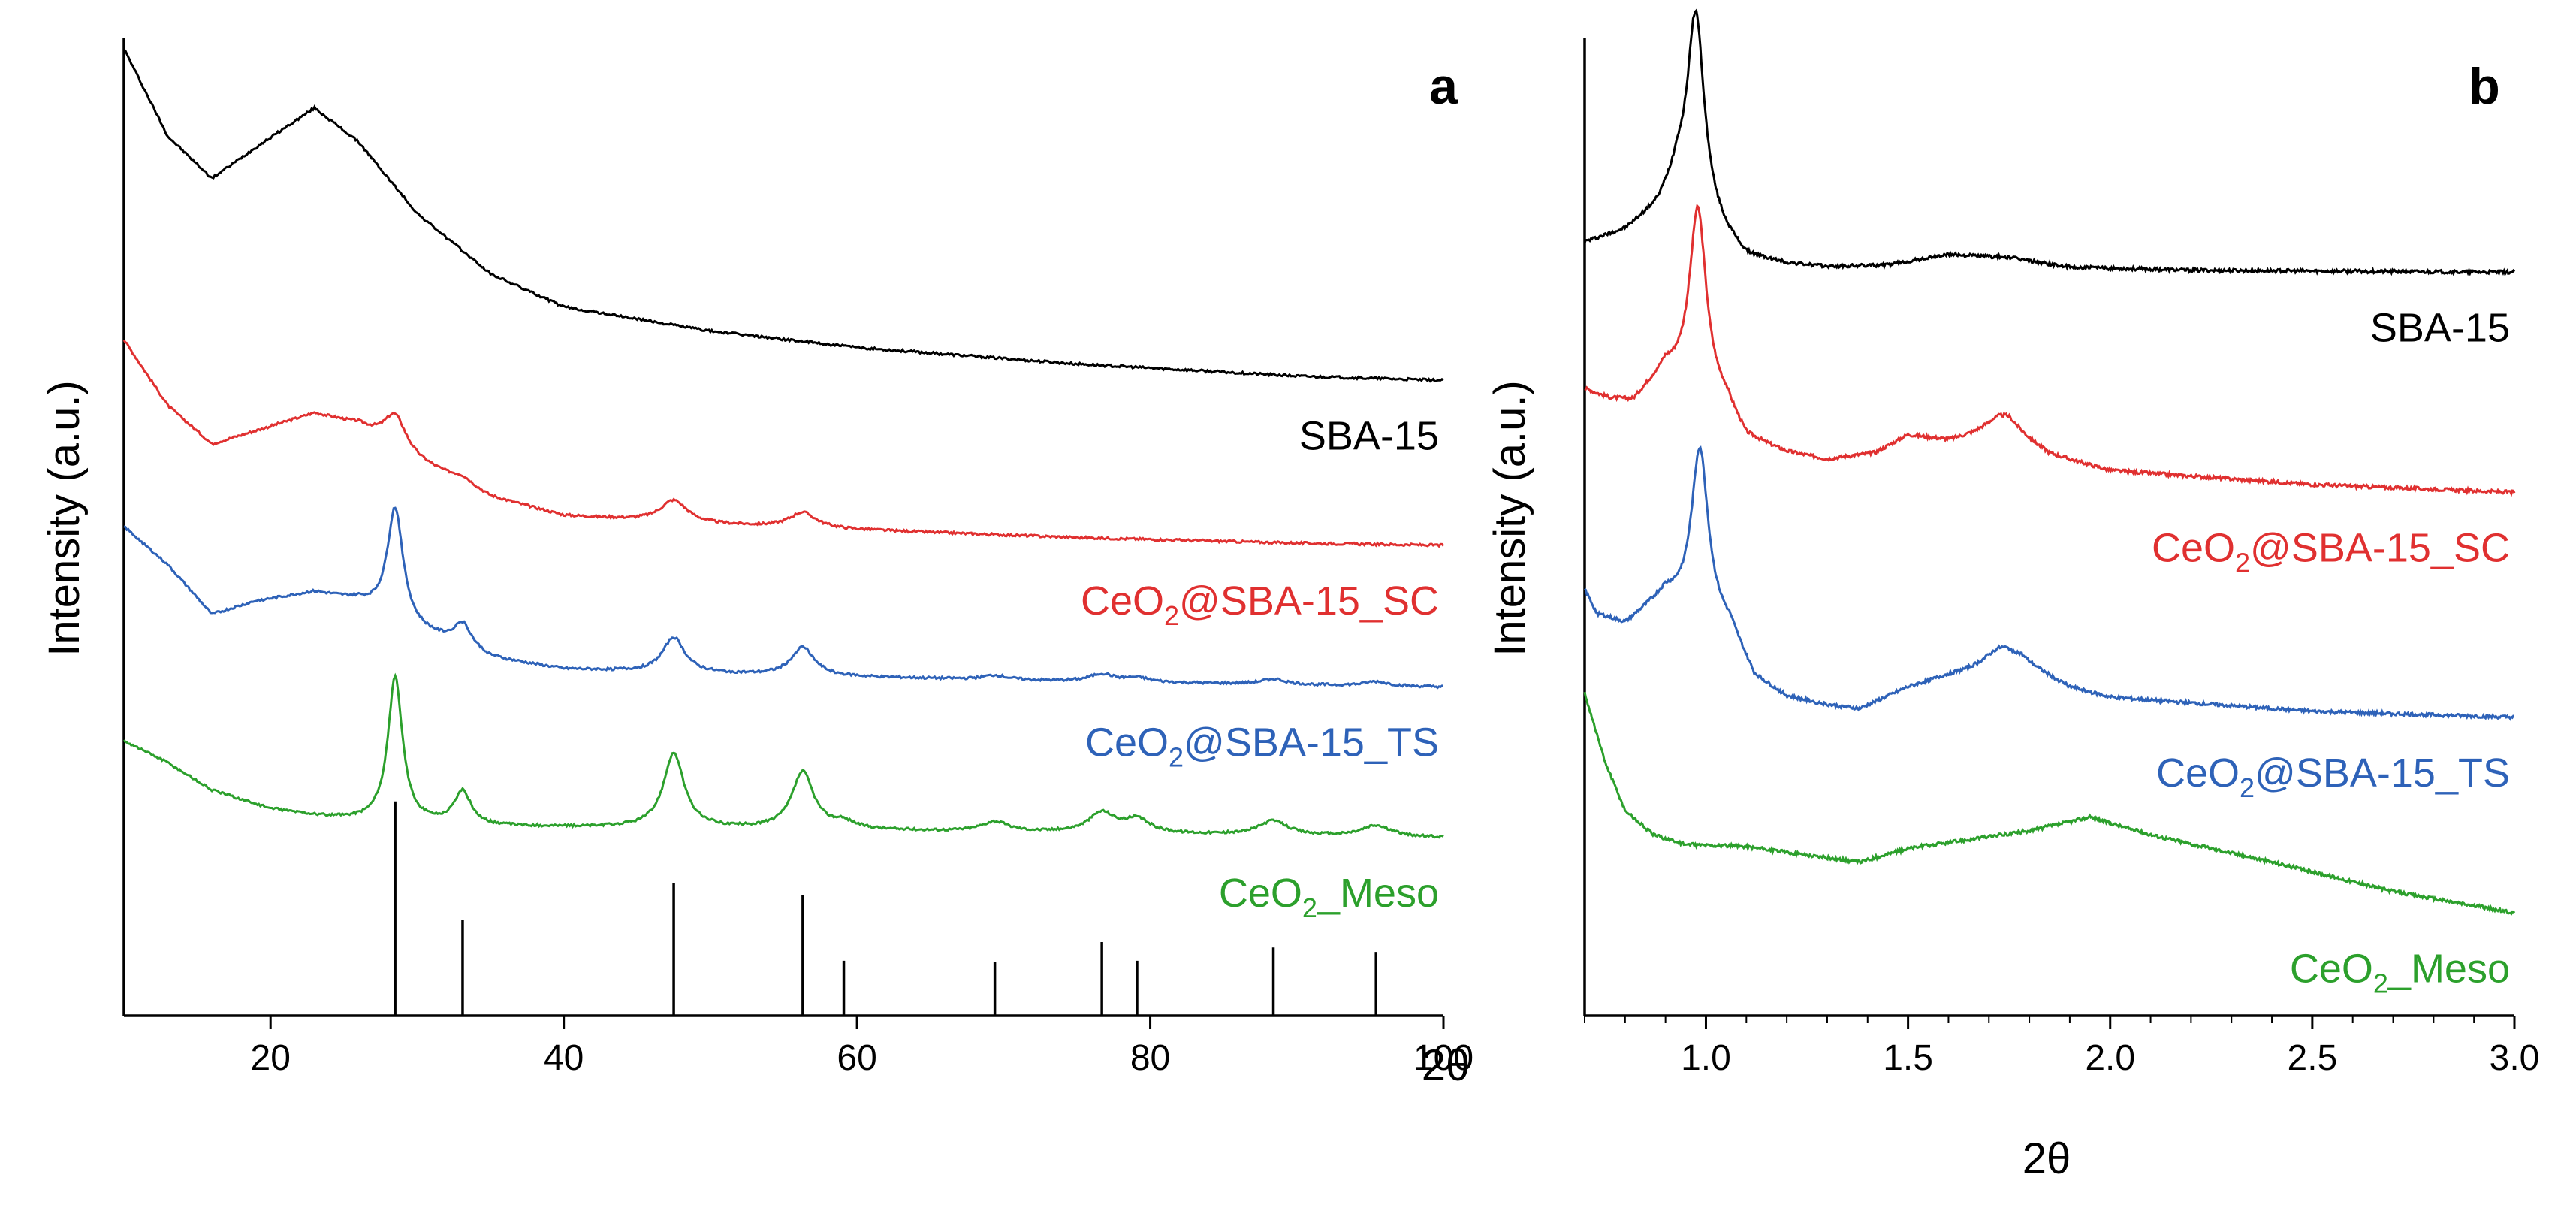  I want to click on panel-a-letter: a, so click(1444, 86).